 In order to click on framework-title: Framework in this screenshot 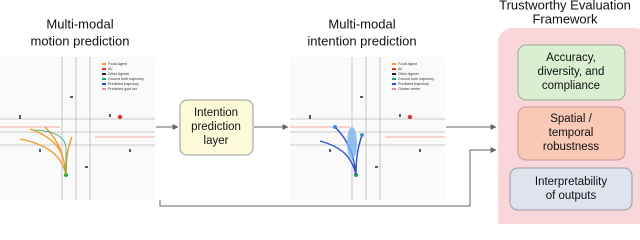, I will do `click(565, 18)`.